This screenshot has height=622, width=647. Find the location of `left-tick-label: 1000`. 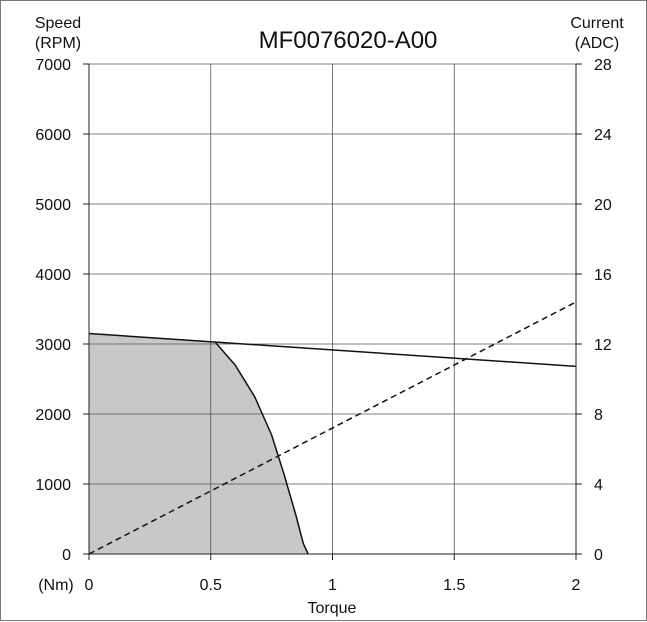

left-tick-label: 1000 is located at coordinates (53, 485).